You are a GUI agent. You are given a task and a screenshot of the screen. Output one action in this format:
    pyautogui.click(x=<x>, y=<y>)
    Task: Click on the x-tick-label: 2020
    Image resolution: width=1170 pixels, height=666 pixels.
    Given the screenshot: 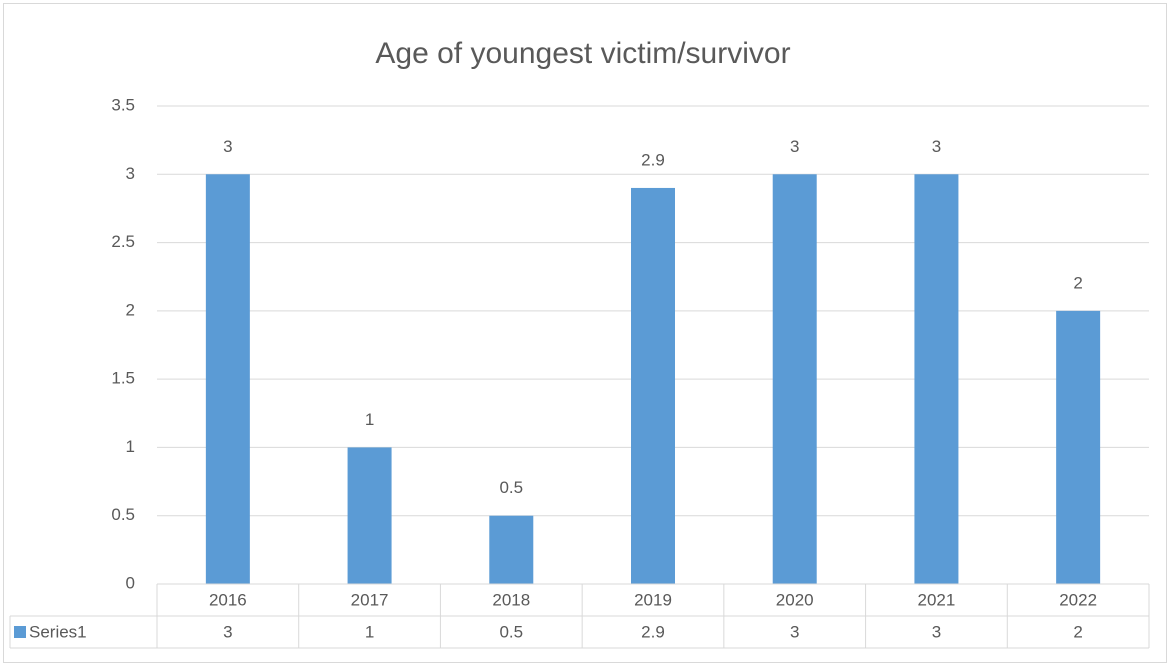 What is the action you would take?
    pyautogui.click(x=795, y=599)
    